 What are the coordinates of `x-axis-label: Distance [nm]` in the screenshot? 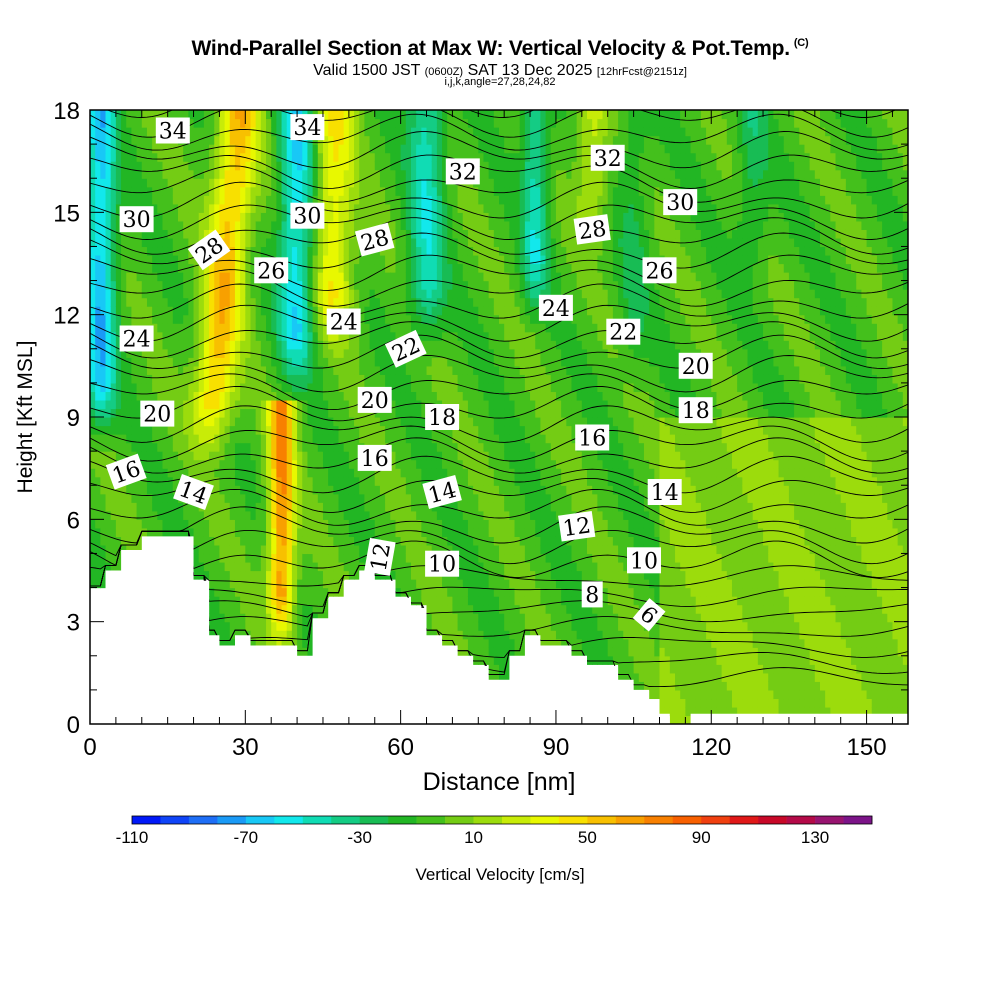 It's located at (499, 782).